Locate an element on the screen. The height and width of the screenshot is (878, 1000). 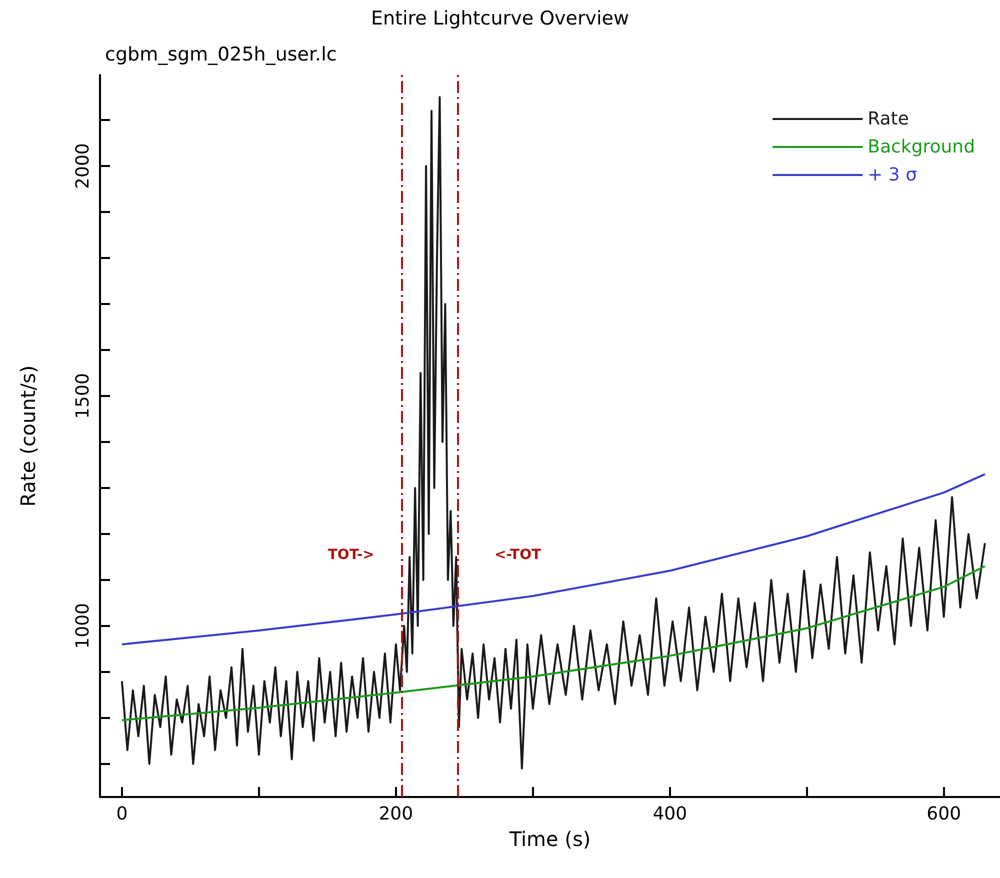
ref-line-label: <-TOT is located at coordinates (518, 555).